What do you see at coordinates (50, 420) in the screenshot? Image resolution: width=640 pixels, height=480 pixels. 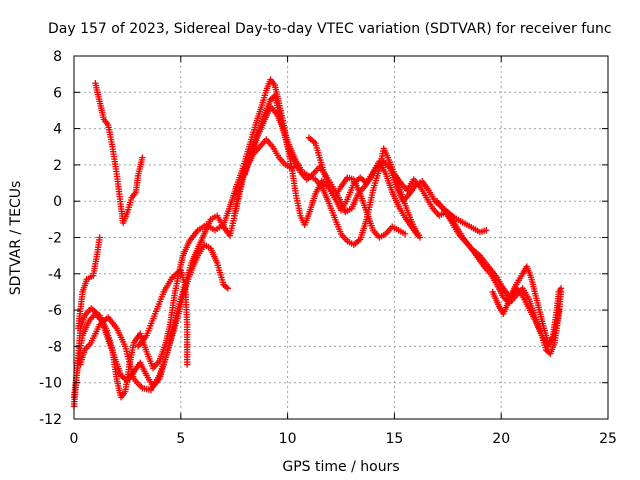 I see `y-tick-label: -12` at bounding box center [50, 420].